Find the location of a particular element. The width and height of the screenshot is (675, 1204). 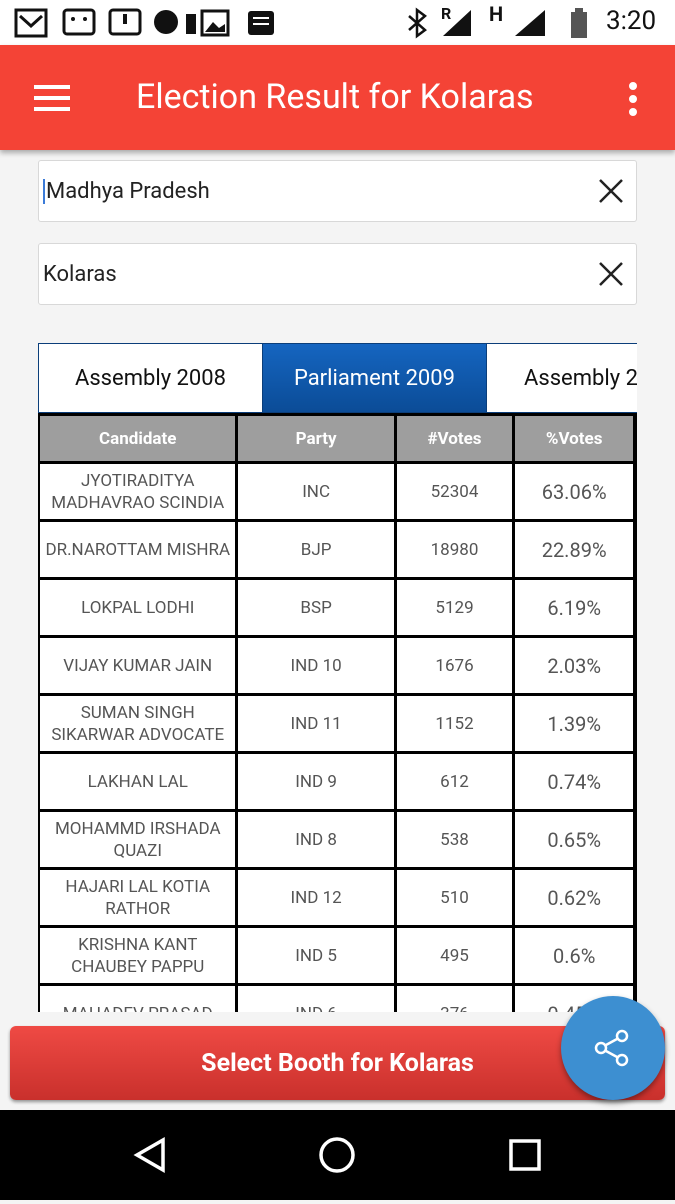

table-cell: 495 is located at coordinates (454, 955).